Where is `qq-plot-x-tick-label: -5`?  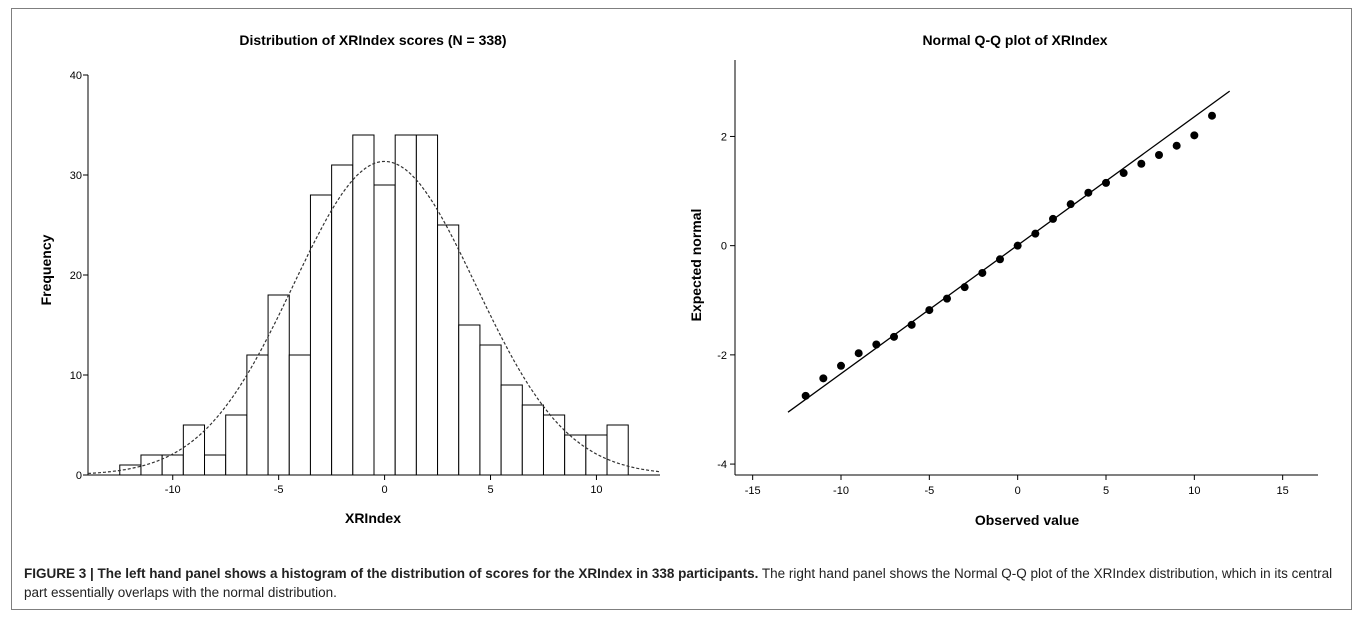
qq-plot-x-tick-label: -5 is located at coordinates (929, 491).